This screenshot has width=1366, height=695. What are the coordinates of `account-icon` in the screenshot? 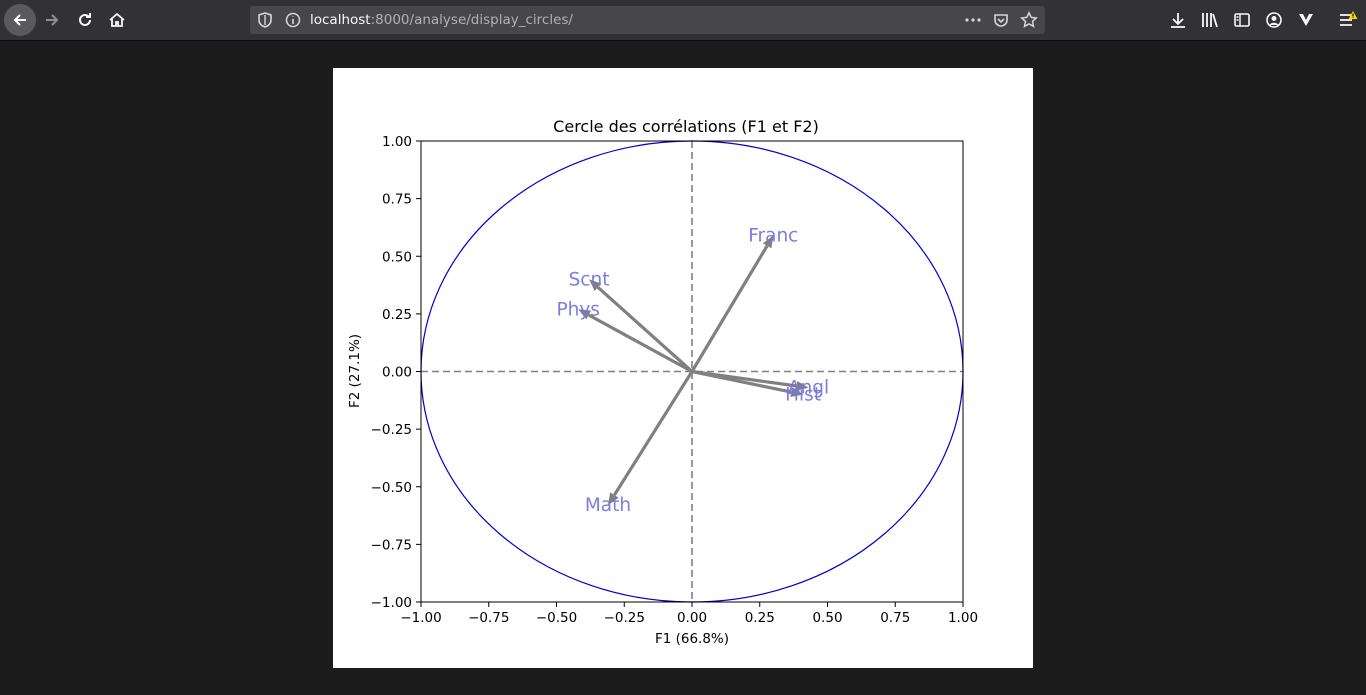 It's located at (1274, 20).